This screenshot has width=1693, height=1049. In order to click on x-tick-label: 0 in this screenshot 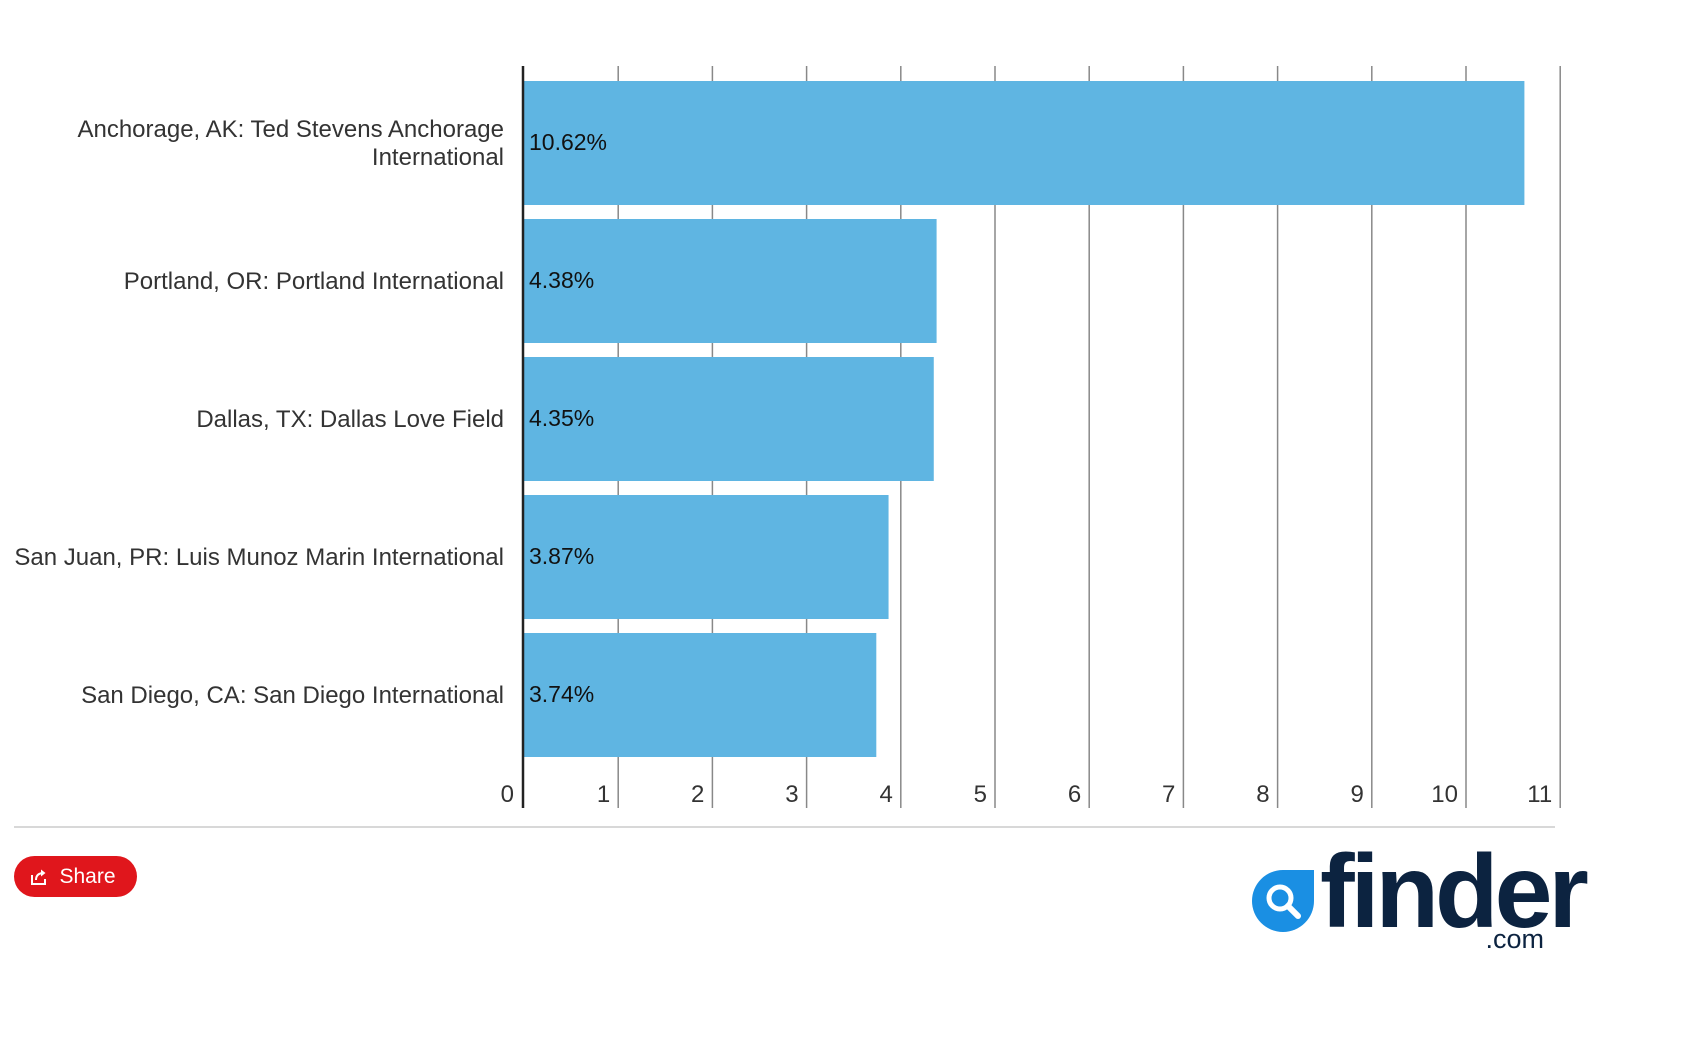, I will do `click(507, 794)`.